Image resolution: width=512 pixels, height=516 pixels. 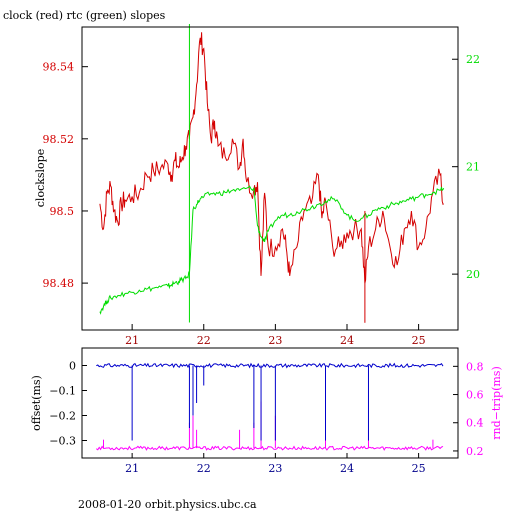 I want to click on top-right-tick-label: 20, so click(x=473, y=274).